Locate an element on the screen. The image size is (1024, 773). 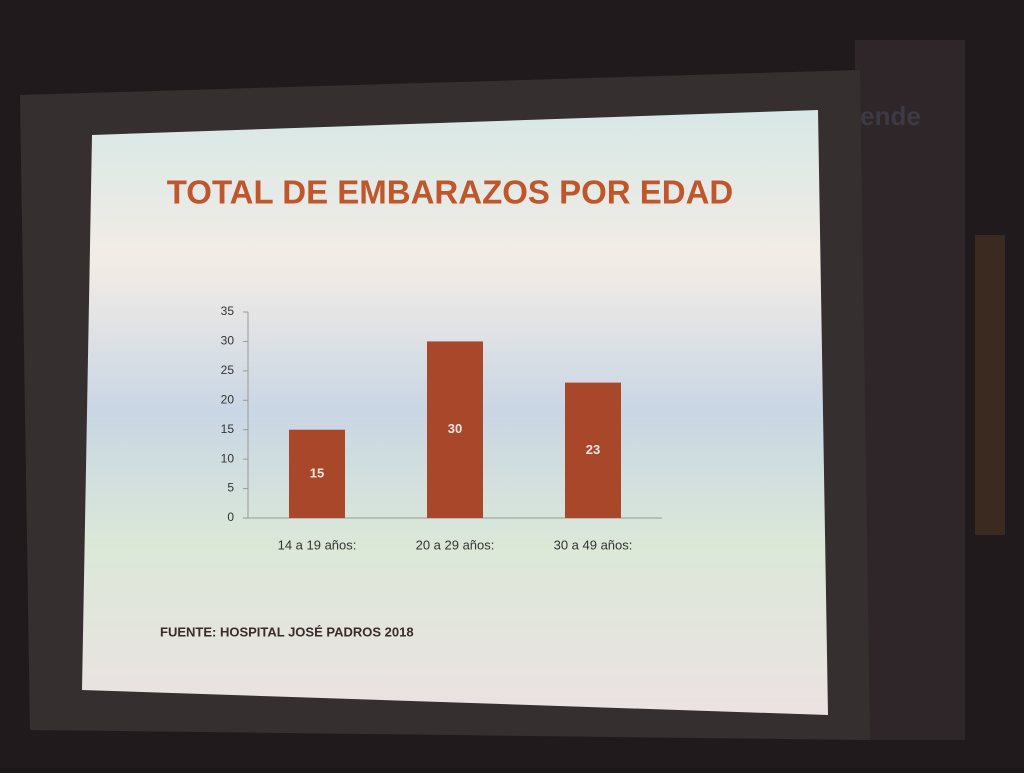
chart-title: TOTAL DE EMBARAZOS POR EDAD is located at coordinates (450, 192).